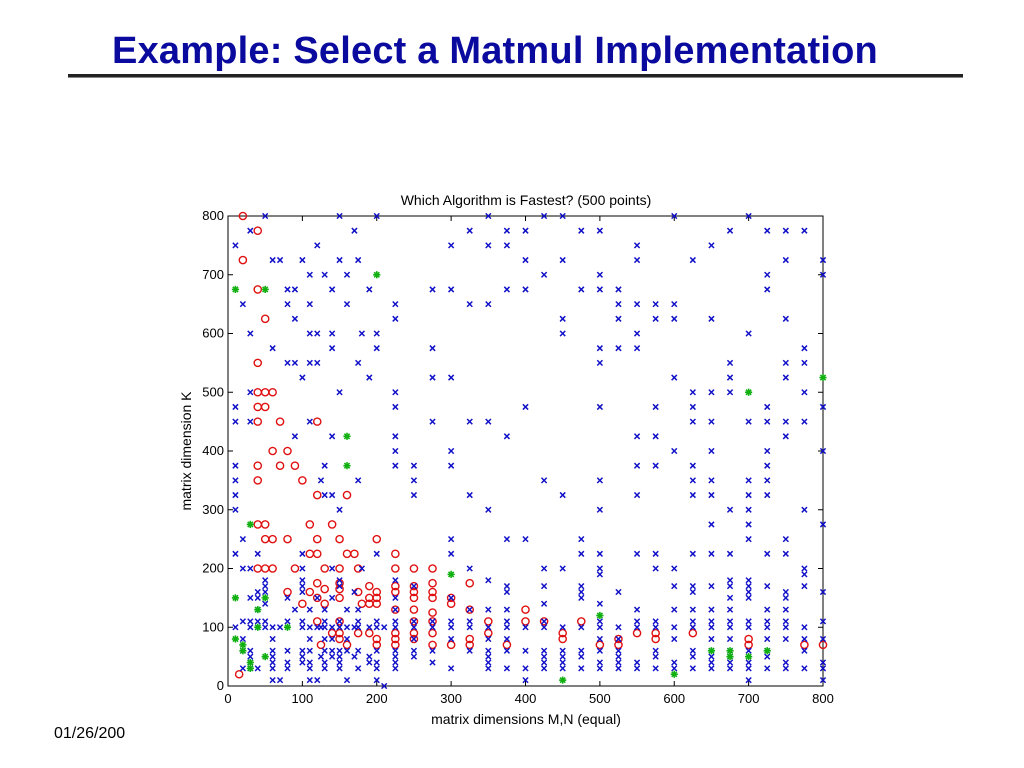 This screenshot has height=768, width=1024. What do you see at coordinates (213, 274) in the screenshot?
I see `y-tick-label: 700` at bounding box center [213, 274].